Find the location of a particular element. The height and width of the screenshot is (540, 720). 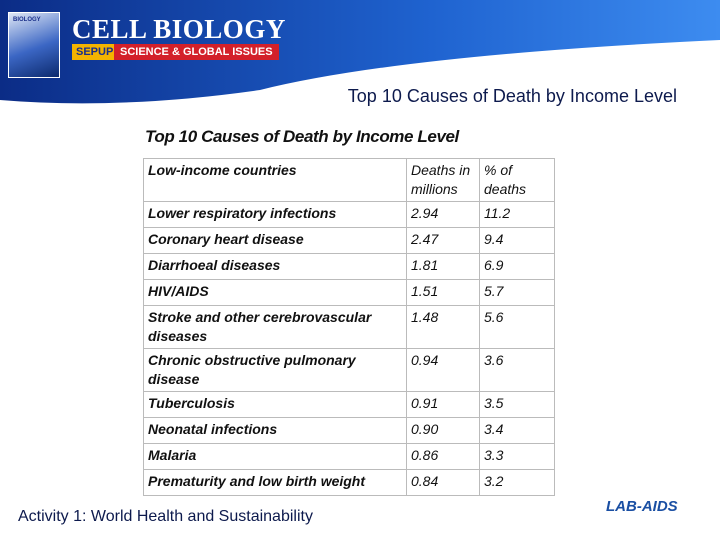

table-row: Tuberculosis 0.91 3.5 is located at coordinates (349, 404).